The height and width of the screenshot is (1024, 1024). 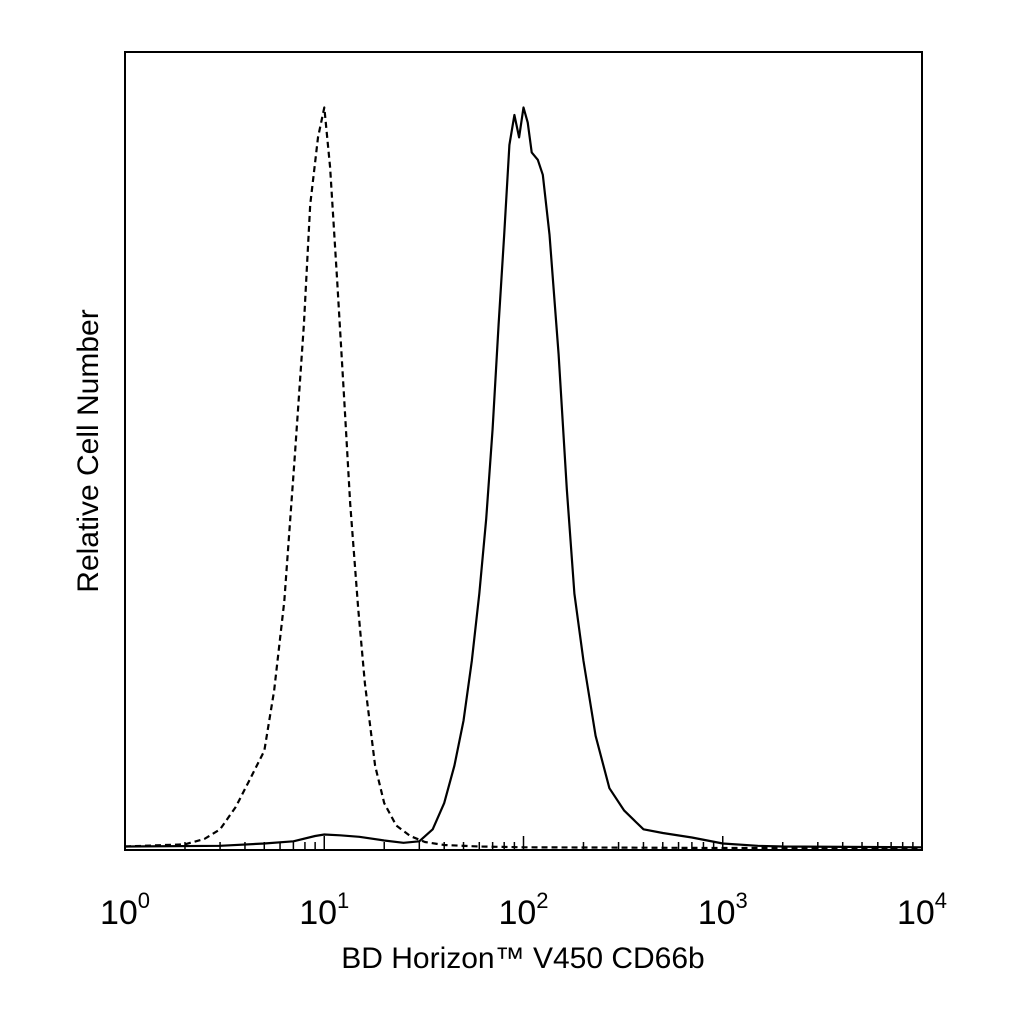 What do you see at coordinates (542, 900) in the screenshot?
I see `x-tick-label-exponent: 2` at bounding box center [542, 900].